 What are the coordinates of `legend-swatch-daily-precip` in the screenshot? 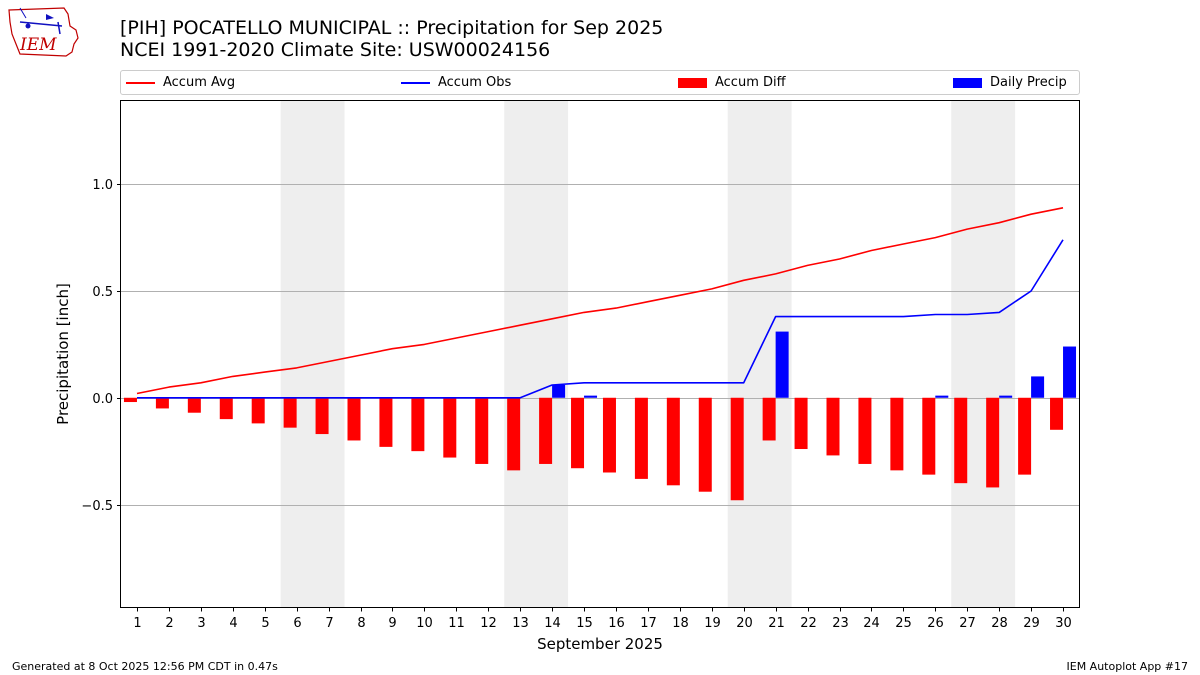 It's located at (967, 82).